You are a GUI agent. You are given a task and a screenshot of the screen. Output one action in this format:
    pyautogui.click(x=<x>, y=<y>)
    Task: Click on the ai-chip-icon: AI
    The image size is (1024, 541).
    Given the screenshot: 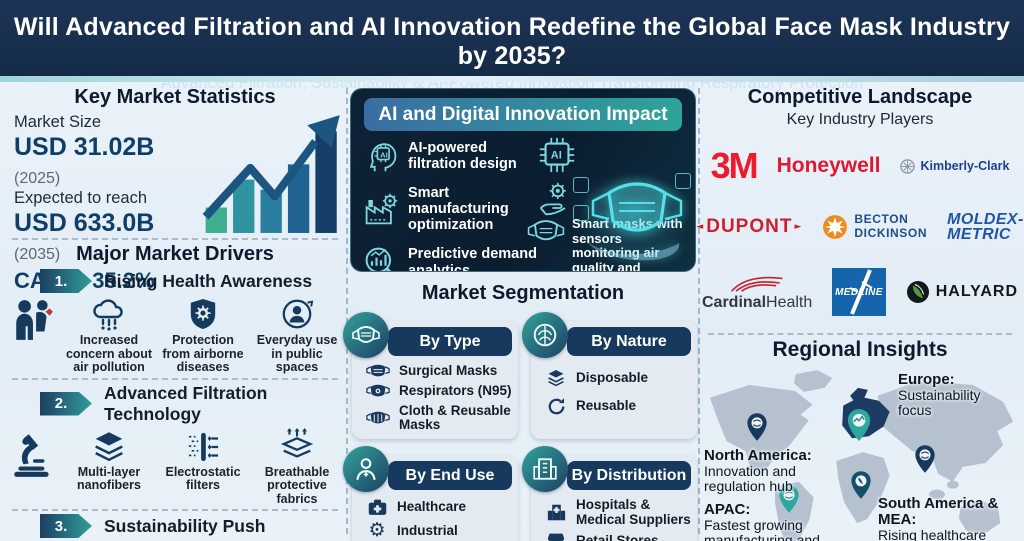 What is the action you would take?
    pyautogui.click(x=557, y=157)
    